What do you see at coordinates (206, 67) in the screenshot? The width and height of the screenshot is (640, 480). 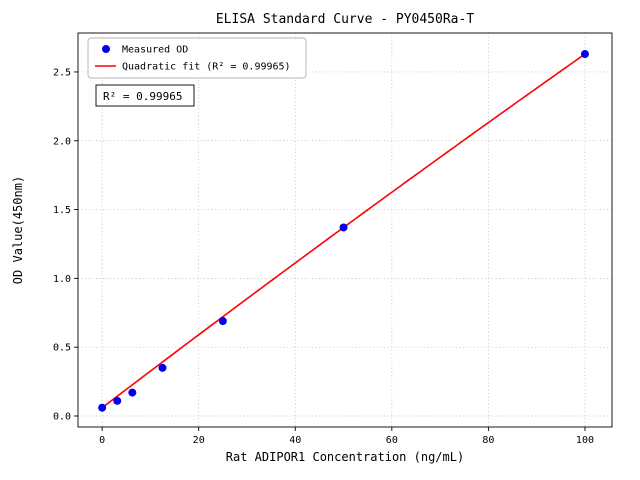 I see `legend-label-quadratic-fit: Quadratic fit (R² = 0.99965)` at bounding box center [206, 67].